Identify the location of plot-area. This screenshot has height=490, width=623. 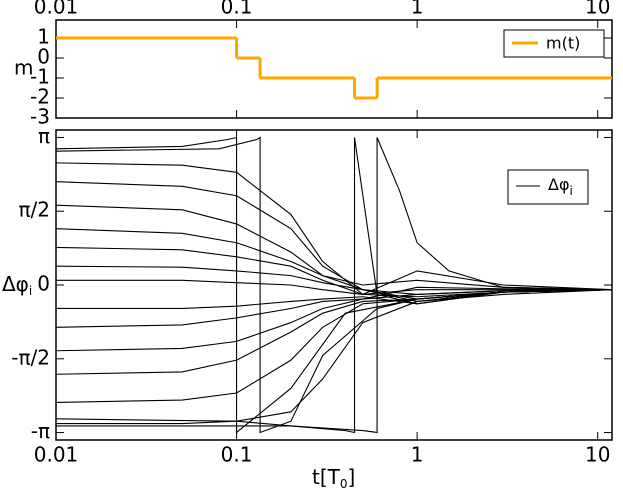
(334, 68).